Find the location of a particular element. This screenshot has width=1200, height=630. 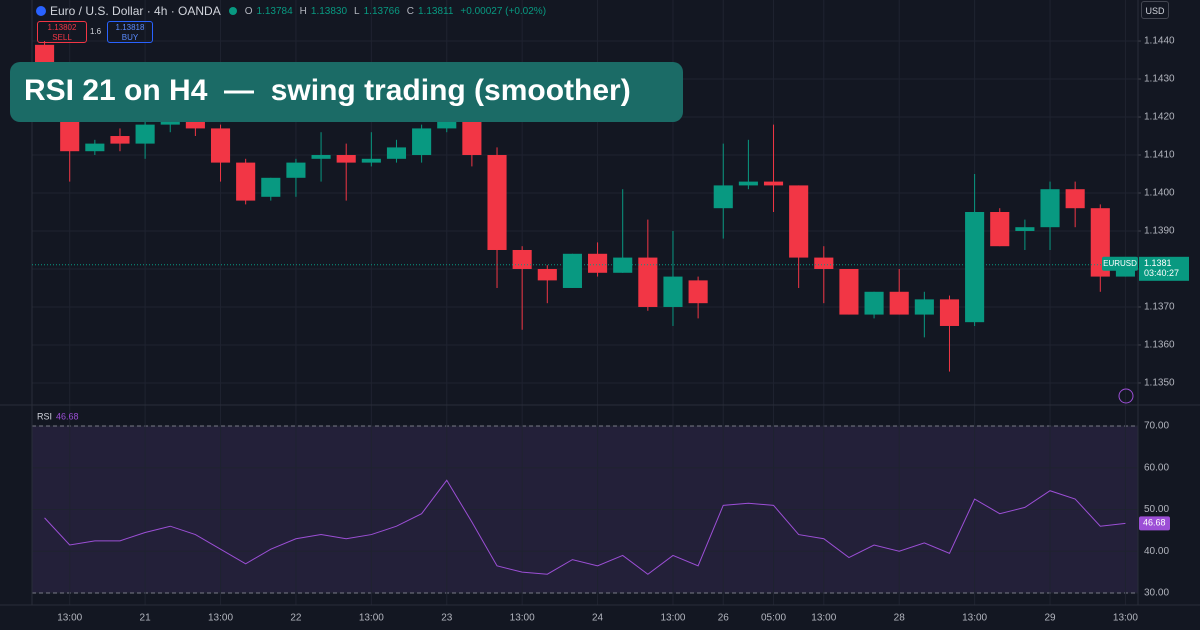

y-tick-label: 60.00 is located at coordinates (1156, 467).